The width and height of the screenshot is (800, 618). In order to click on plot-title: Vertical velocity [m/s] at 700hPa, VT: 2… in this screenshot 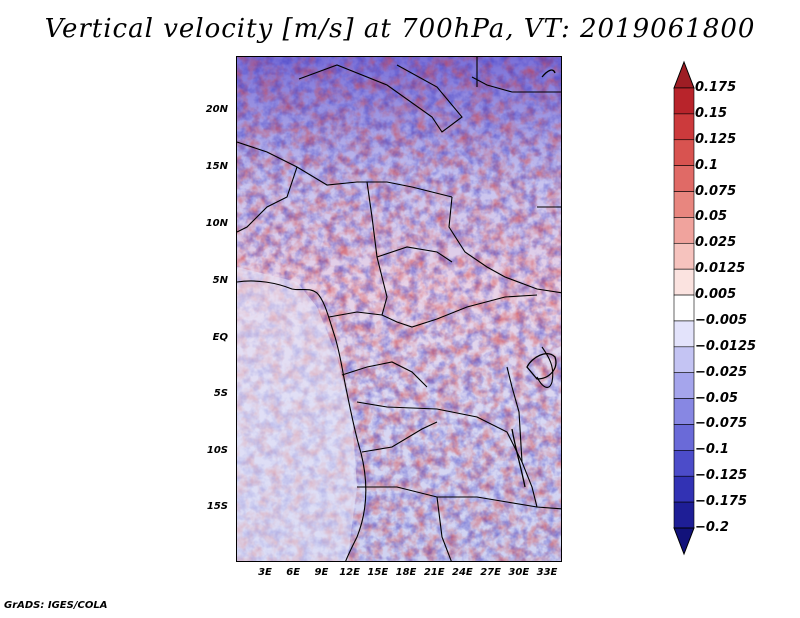, I will do `click(400, 29)`.